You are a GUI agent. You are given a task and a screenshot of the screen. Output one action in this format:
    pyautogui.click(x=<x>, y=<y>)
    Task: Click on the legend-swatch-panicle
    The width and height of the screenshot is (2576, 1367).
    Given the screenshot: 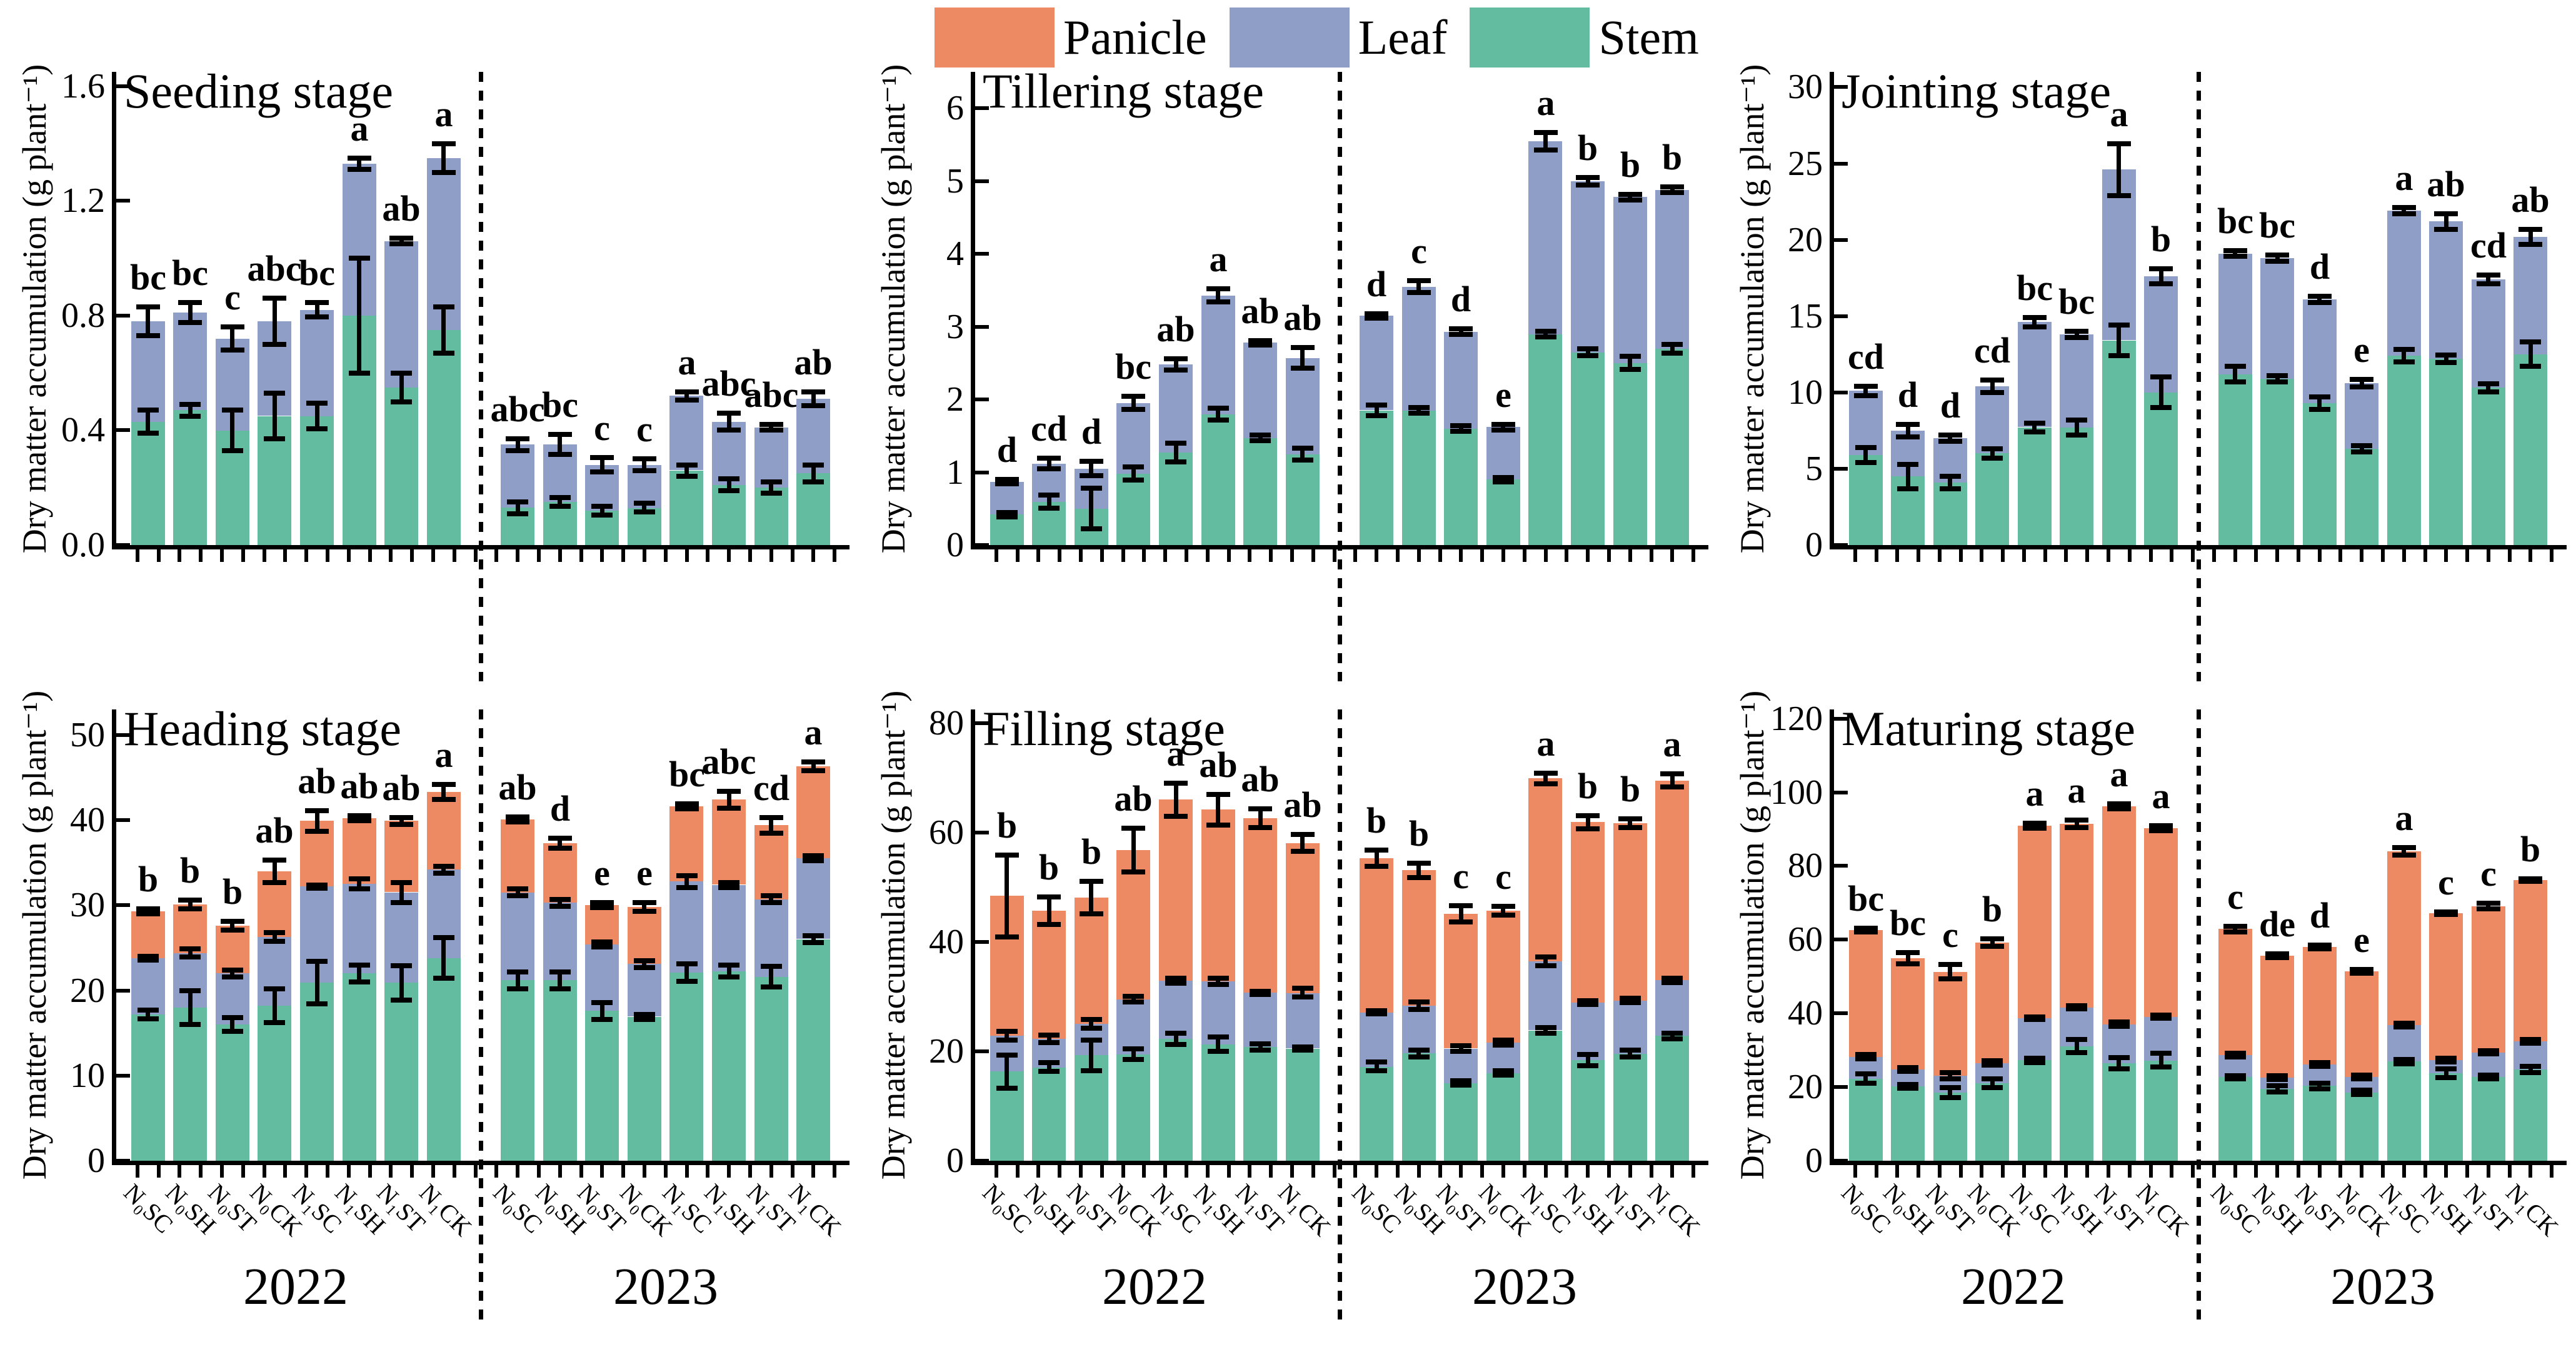 What is the action you would take?
    pyautogui.click(x=995, y=38)
    